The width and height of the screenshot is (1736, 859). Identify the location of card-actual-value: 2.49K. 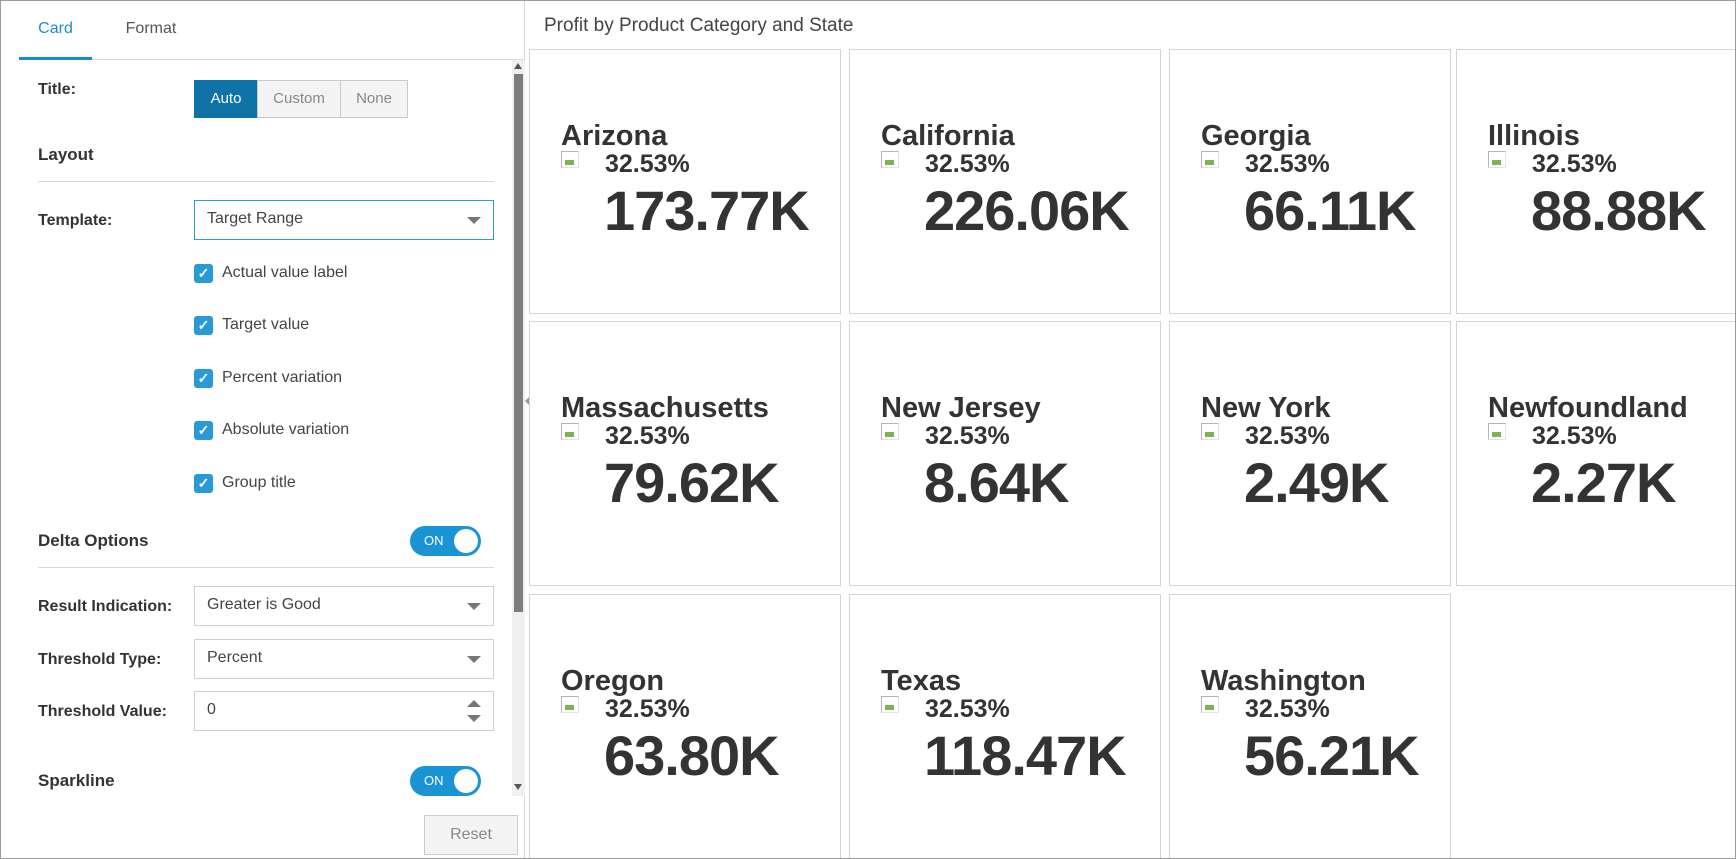
(1316, 482).